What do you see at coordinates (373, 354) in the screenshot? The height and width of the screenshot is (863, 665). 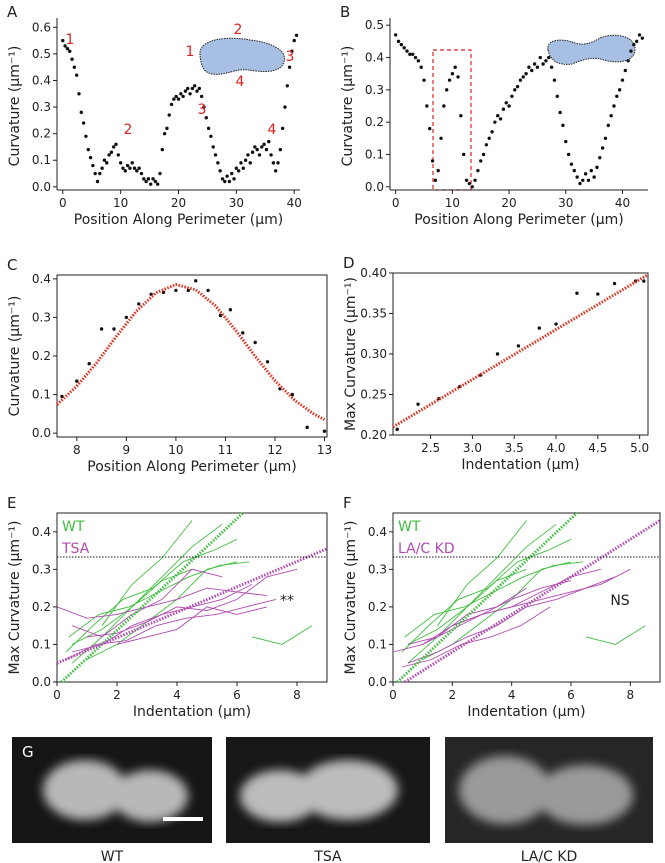 I see `y-tick-label: 0.30` at bounding box center [373, 354].